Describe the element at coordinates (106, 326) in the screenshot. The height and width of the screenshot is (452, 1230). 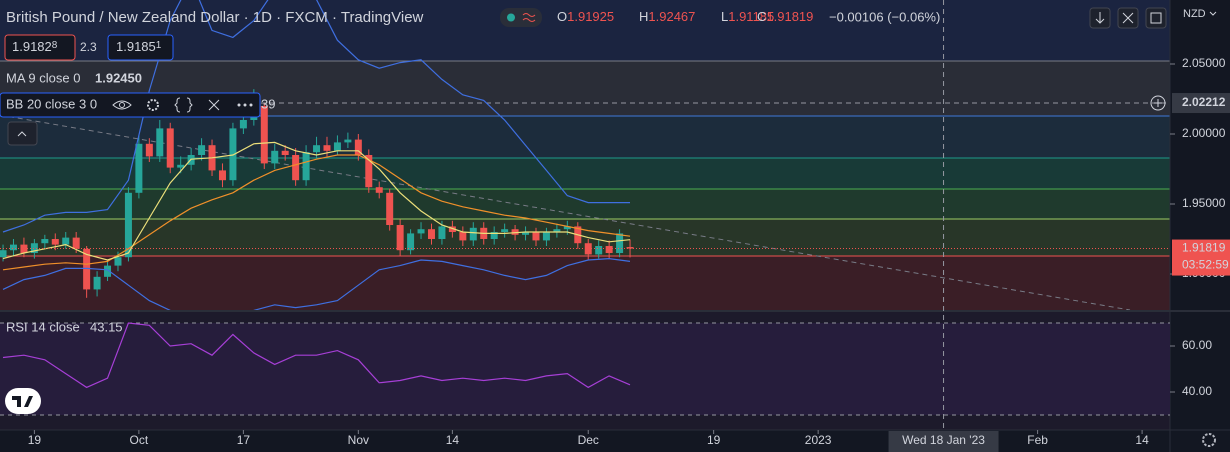
I see `rsi-value: 43.15` at that location.